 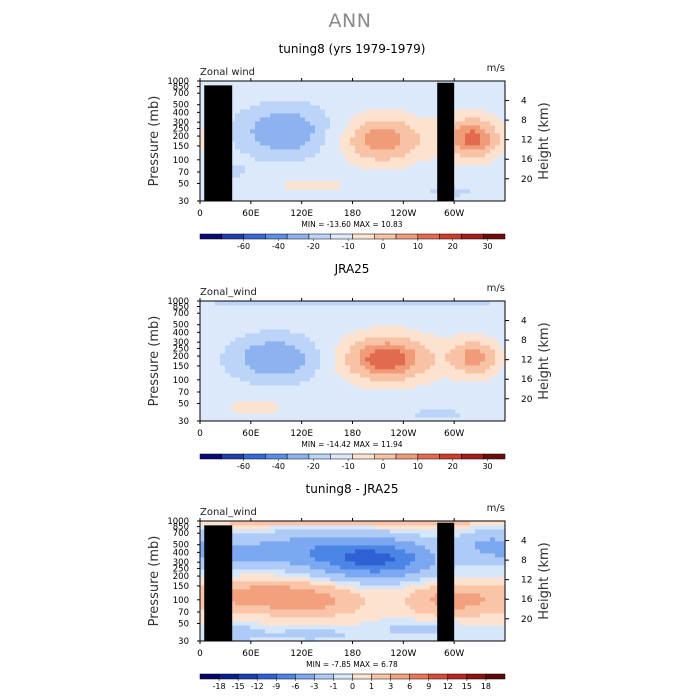 What do you see at coordinates (524, 322) in the screenshot?
I see `height-tick-label: 4` at bounding box center [524, 322].